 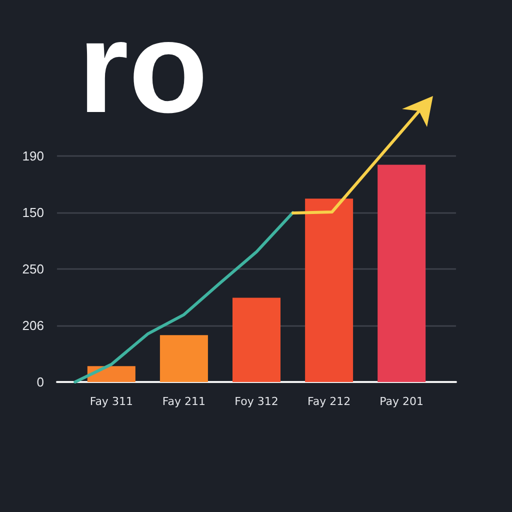 I want to click on x-tick-label: Pay 201, so click(x=402, y=401).